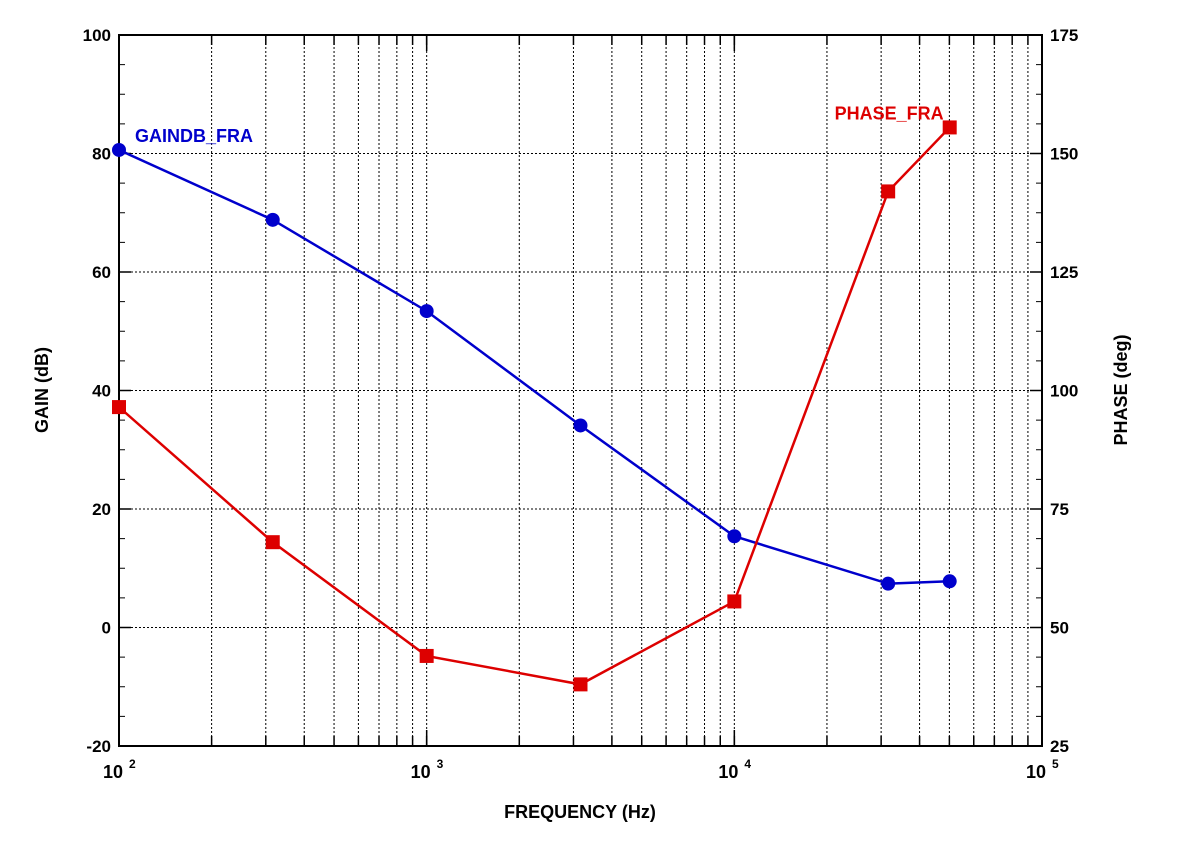 This screenshot has width=1177, height=849. I want to click on x-tick-label: 10 4, so click(734, 769).